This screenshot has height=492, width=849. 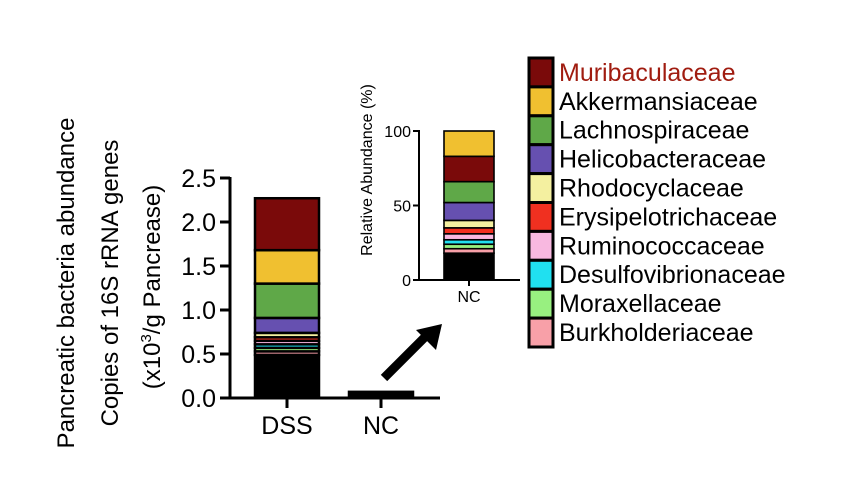 What do you see at coordinates (397, 132) in the screenshot?
I see `inset-y-tick-label-2: 100` at bounding box center [397, 132].